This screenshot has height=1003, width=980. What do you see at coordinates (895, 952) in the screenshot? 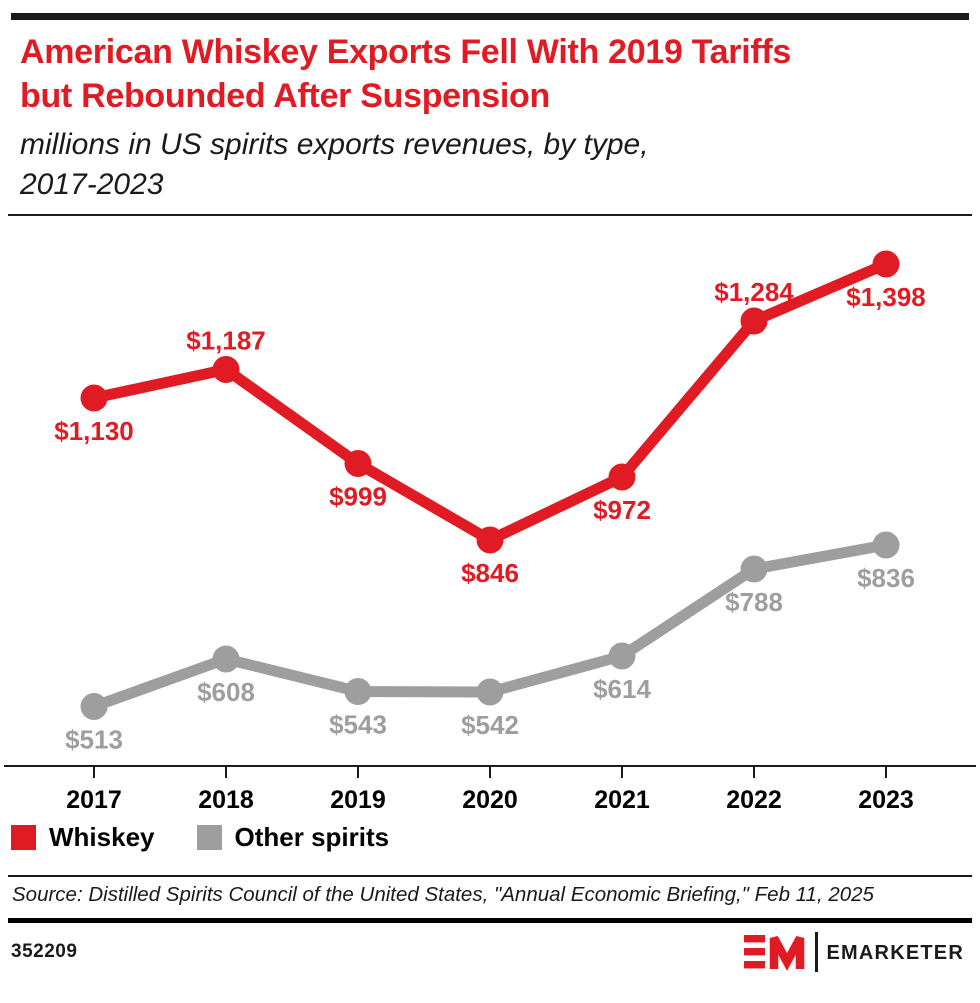
I see `brand-name: EMARKETER` at bounding box center [895, 952].